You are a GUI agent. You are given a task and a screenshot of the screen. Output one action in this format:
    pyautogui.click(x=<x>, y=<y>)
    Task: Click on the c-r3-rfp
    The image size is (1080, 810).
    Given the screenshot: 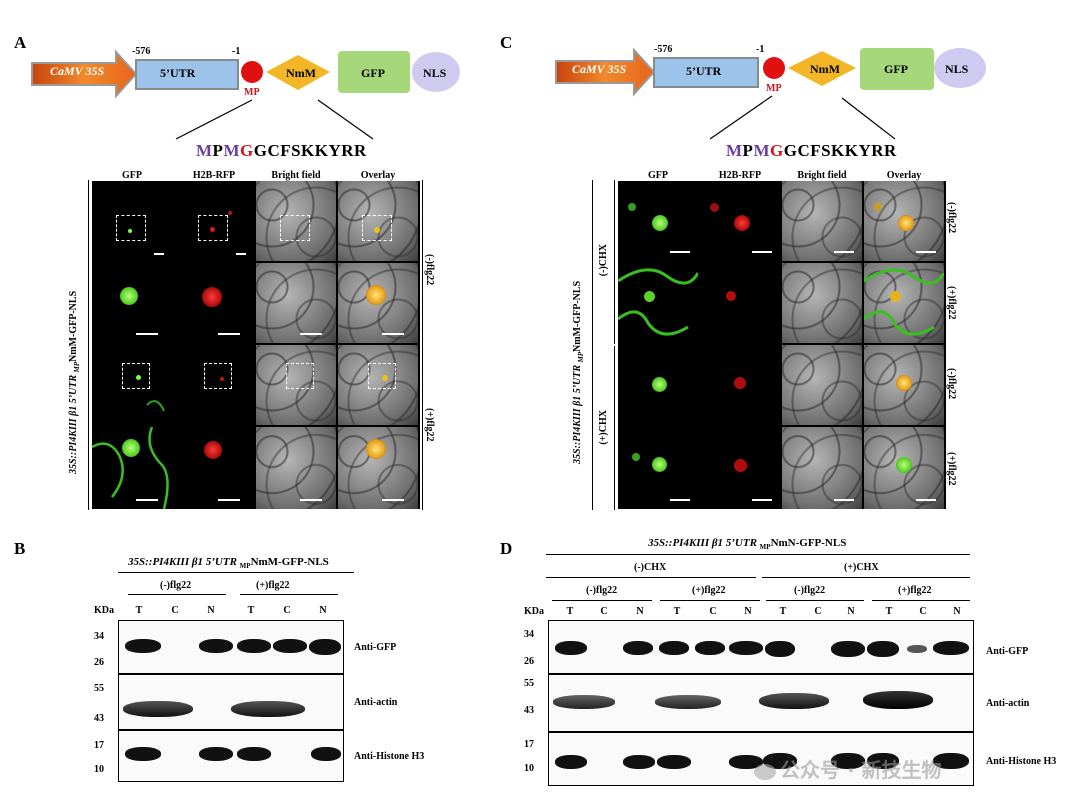 What is the action you would take?
    pyautogui.click(x=740, y=385)
    